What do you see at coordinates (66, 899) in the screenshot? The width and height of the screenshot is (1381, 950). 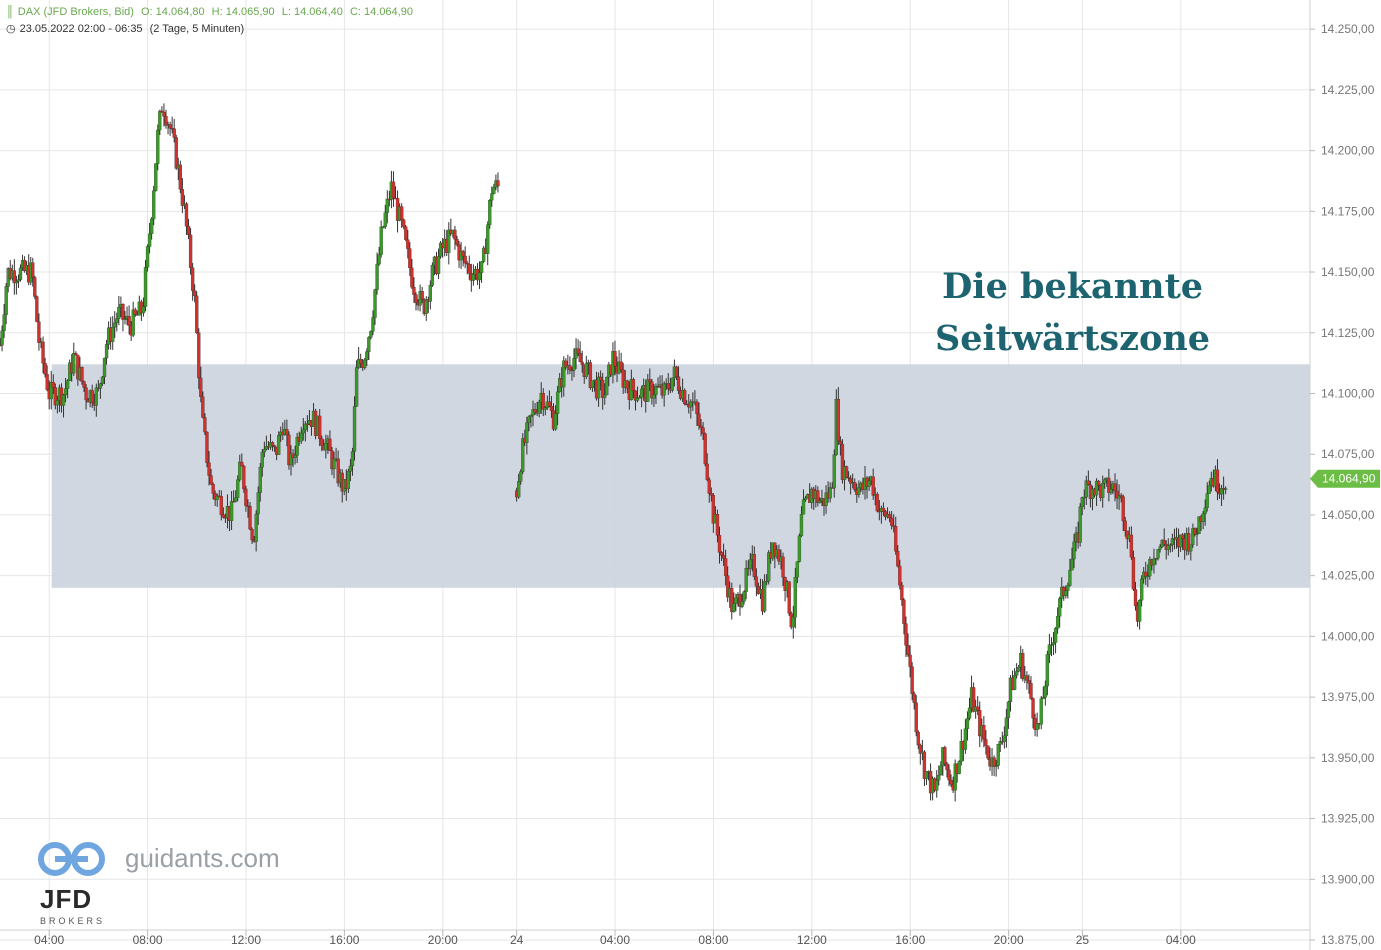 I see `jfd-logo: JFD` at bounding box center [66, 899].